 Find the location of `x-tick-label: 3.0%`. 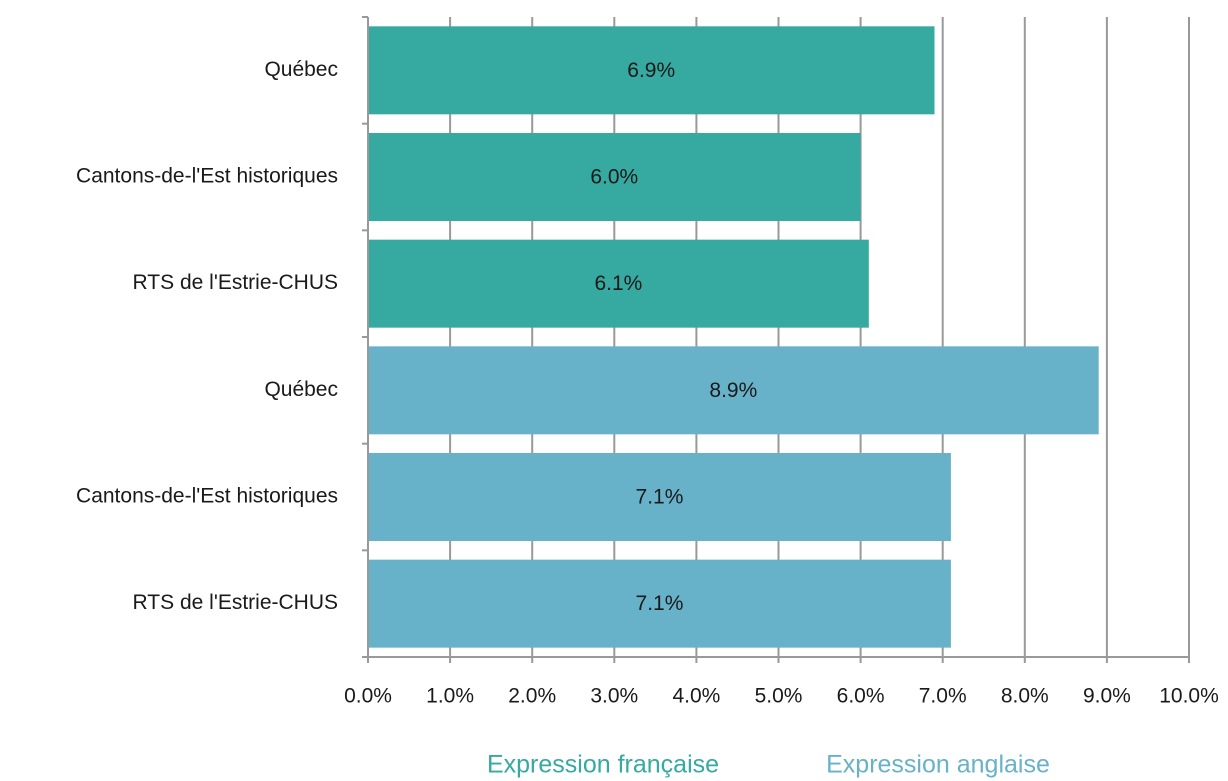

x-tick-label: 3.0% is located at coordinates (614, 696).